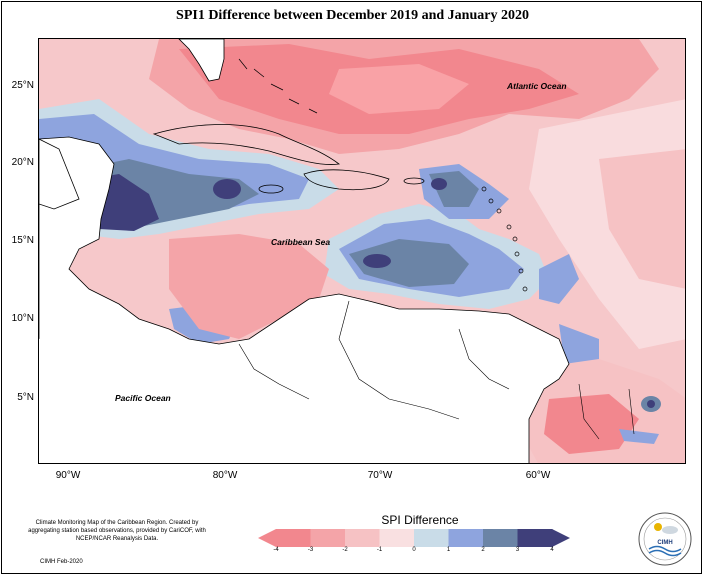 The image size is (705, 577). Describe the element at coordinates (22, 162) in the screenshot. I see `lat-label-20n: 20°N` at that location.